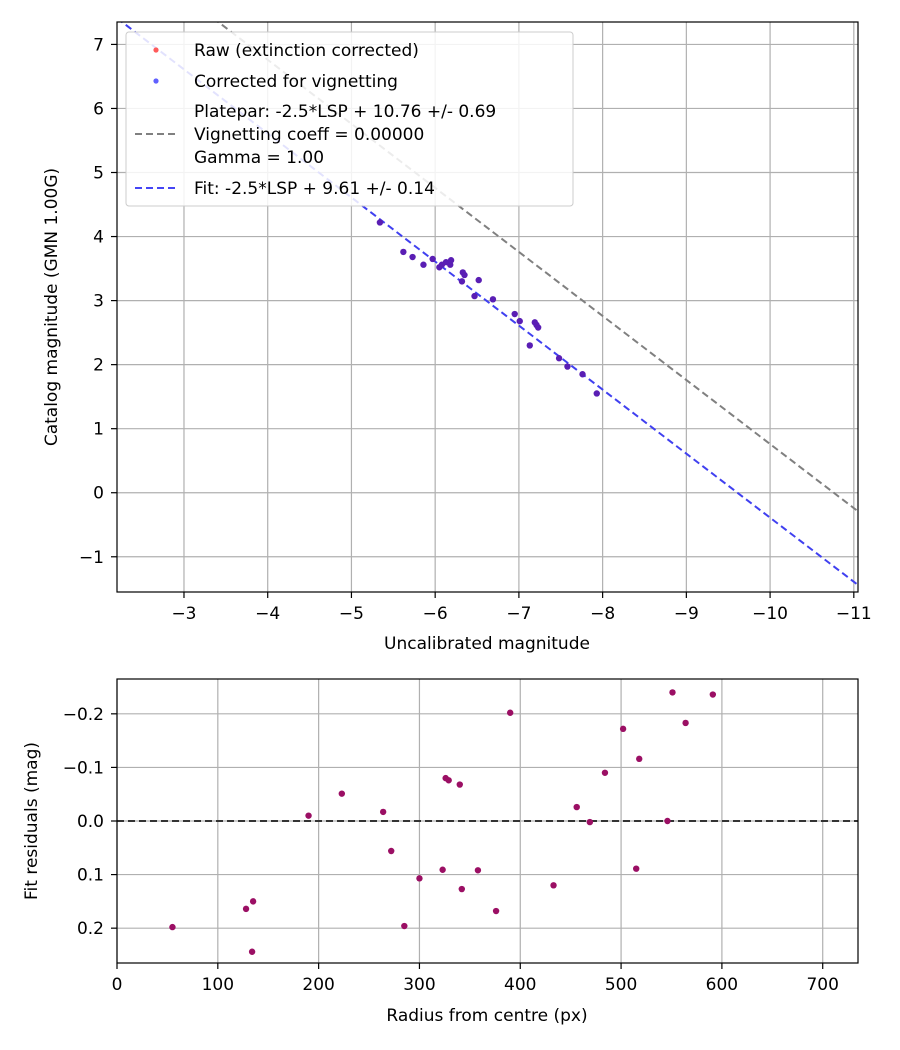 Image resolution: width=900 pixels, height=1050 pixels. What do you see at coordinates (156, 50) in the screenshot?
I see `legend-marker-raw` at bounding box center [156, 50].